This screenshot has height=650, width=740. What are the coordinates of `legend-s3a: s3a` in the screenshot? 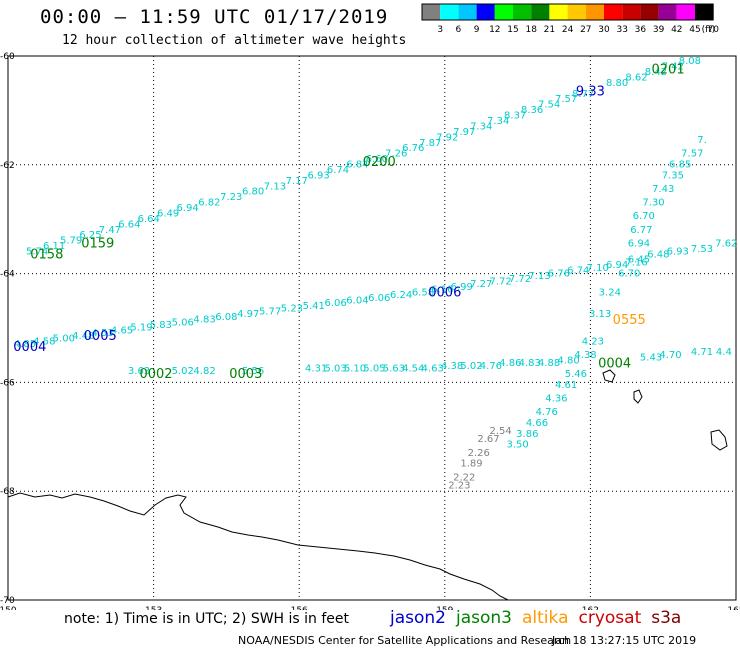 It's located at (666, 618).